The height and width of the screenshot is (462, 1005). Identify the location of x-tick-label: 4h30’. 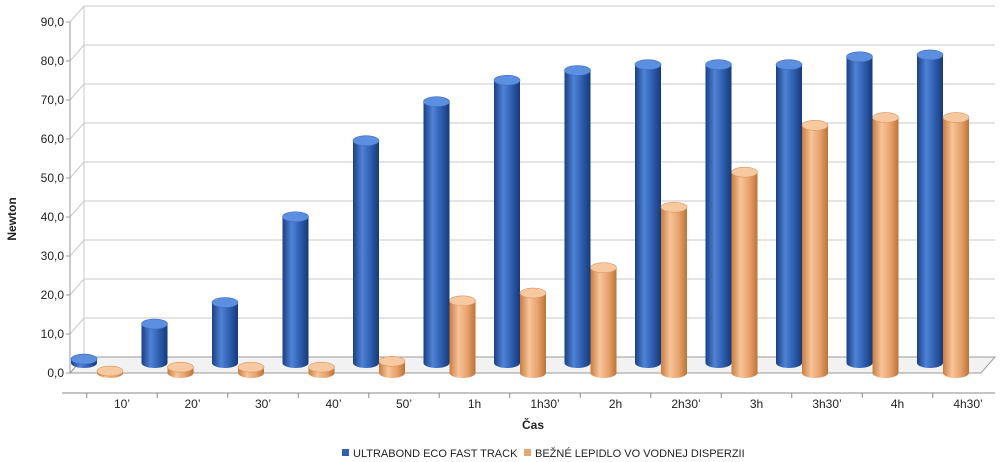
(967, 404).